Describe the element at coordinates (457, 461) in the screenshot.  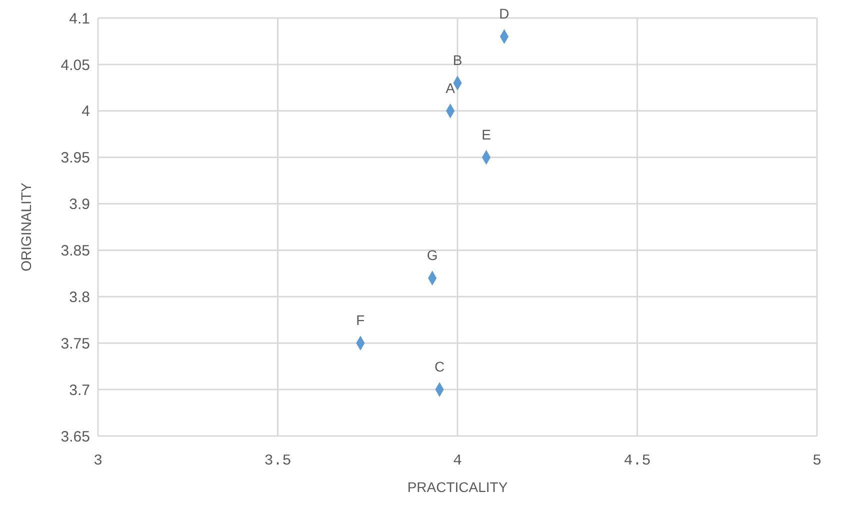
I see `x-tick-label: 4` at that location.